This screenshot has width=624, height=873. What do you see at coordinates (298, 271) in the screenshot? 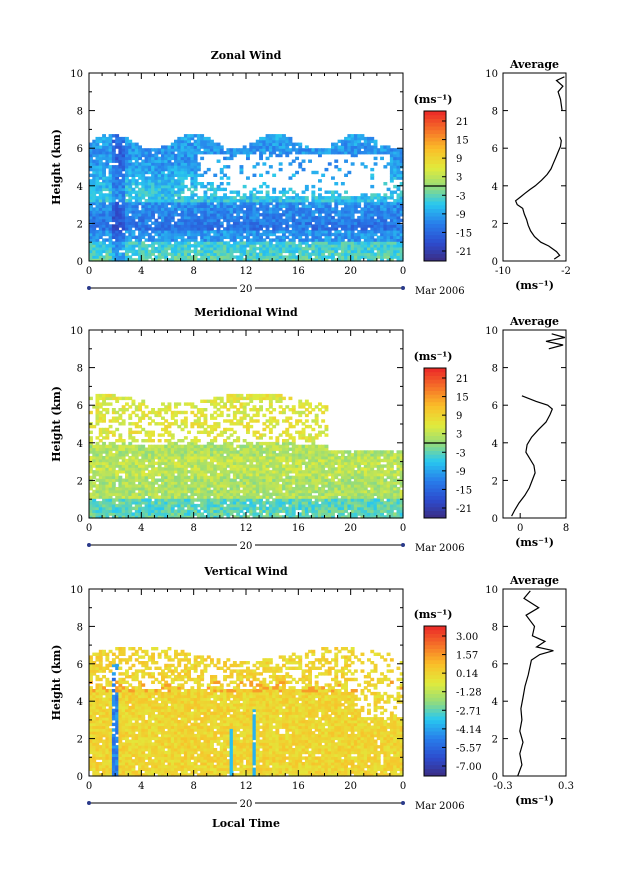
I see `x-tick-label: 16` at bounding box center [298, 271].